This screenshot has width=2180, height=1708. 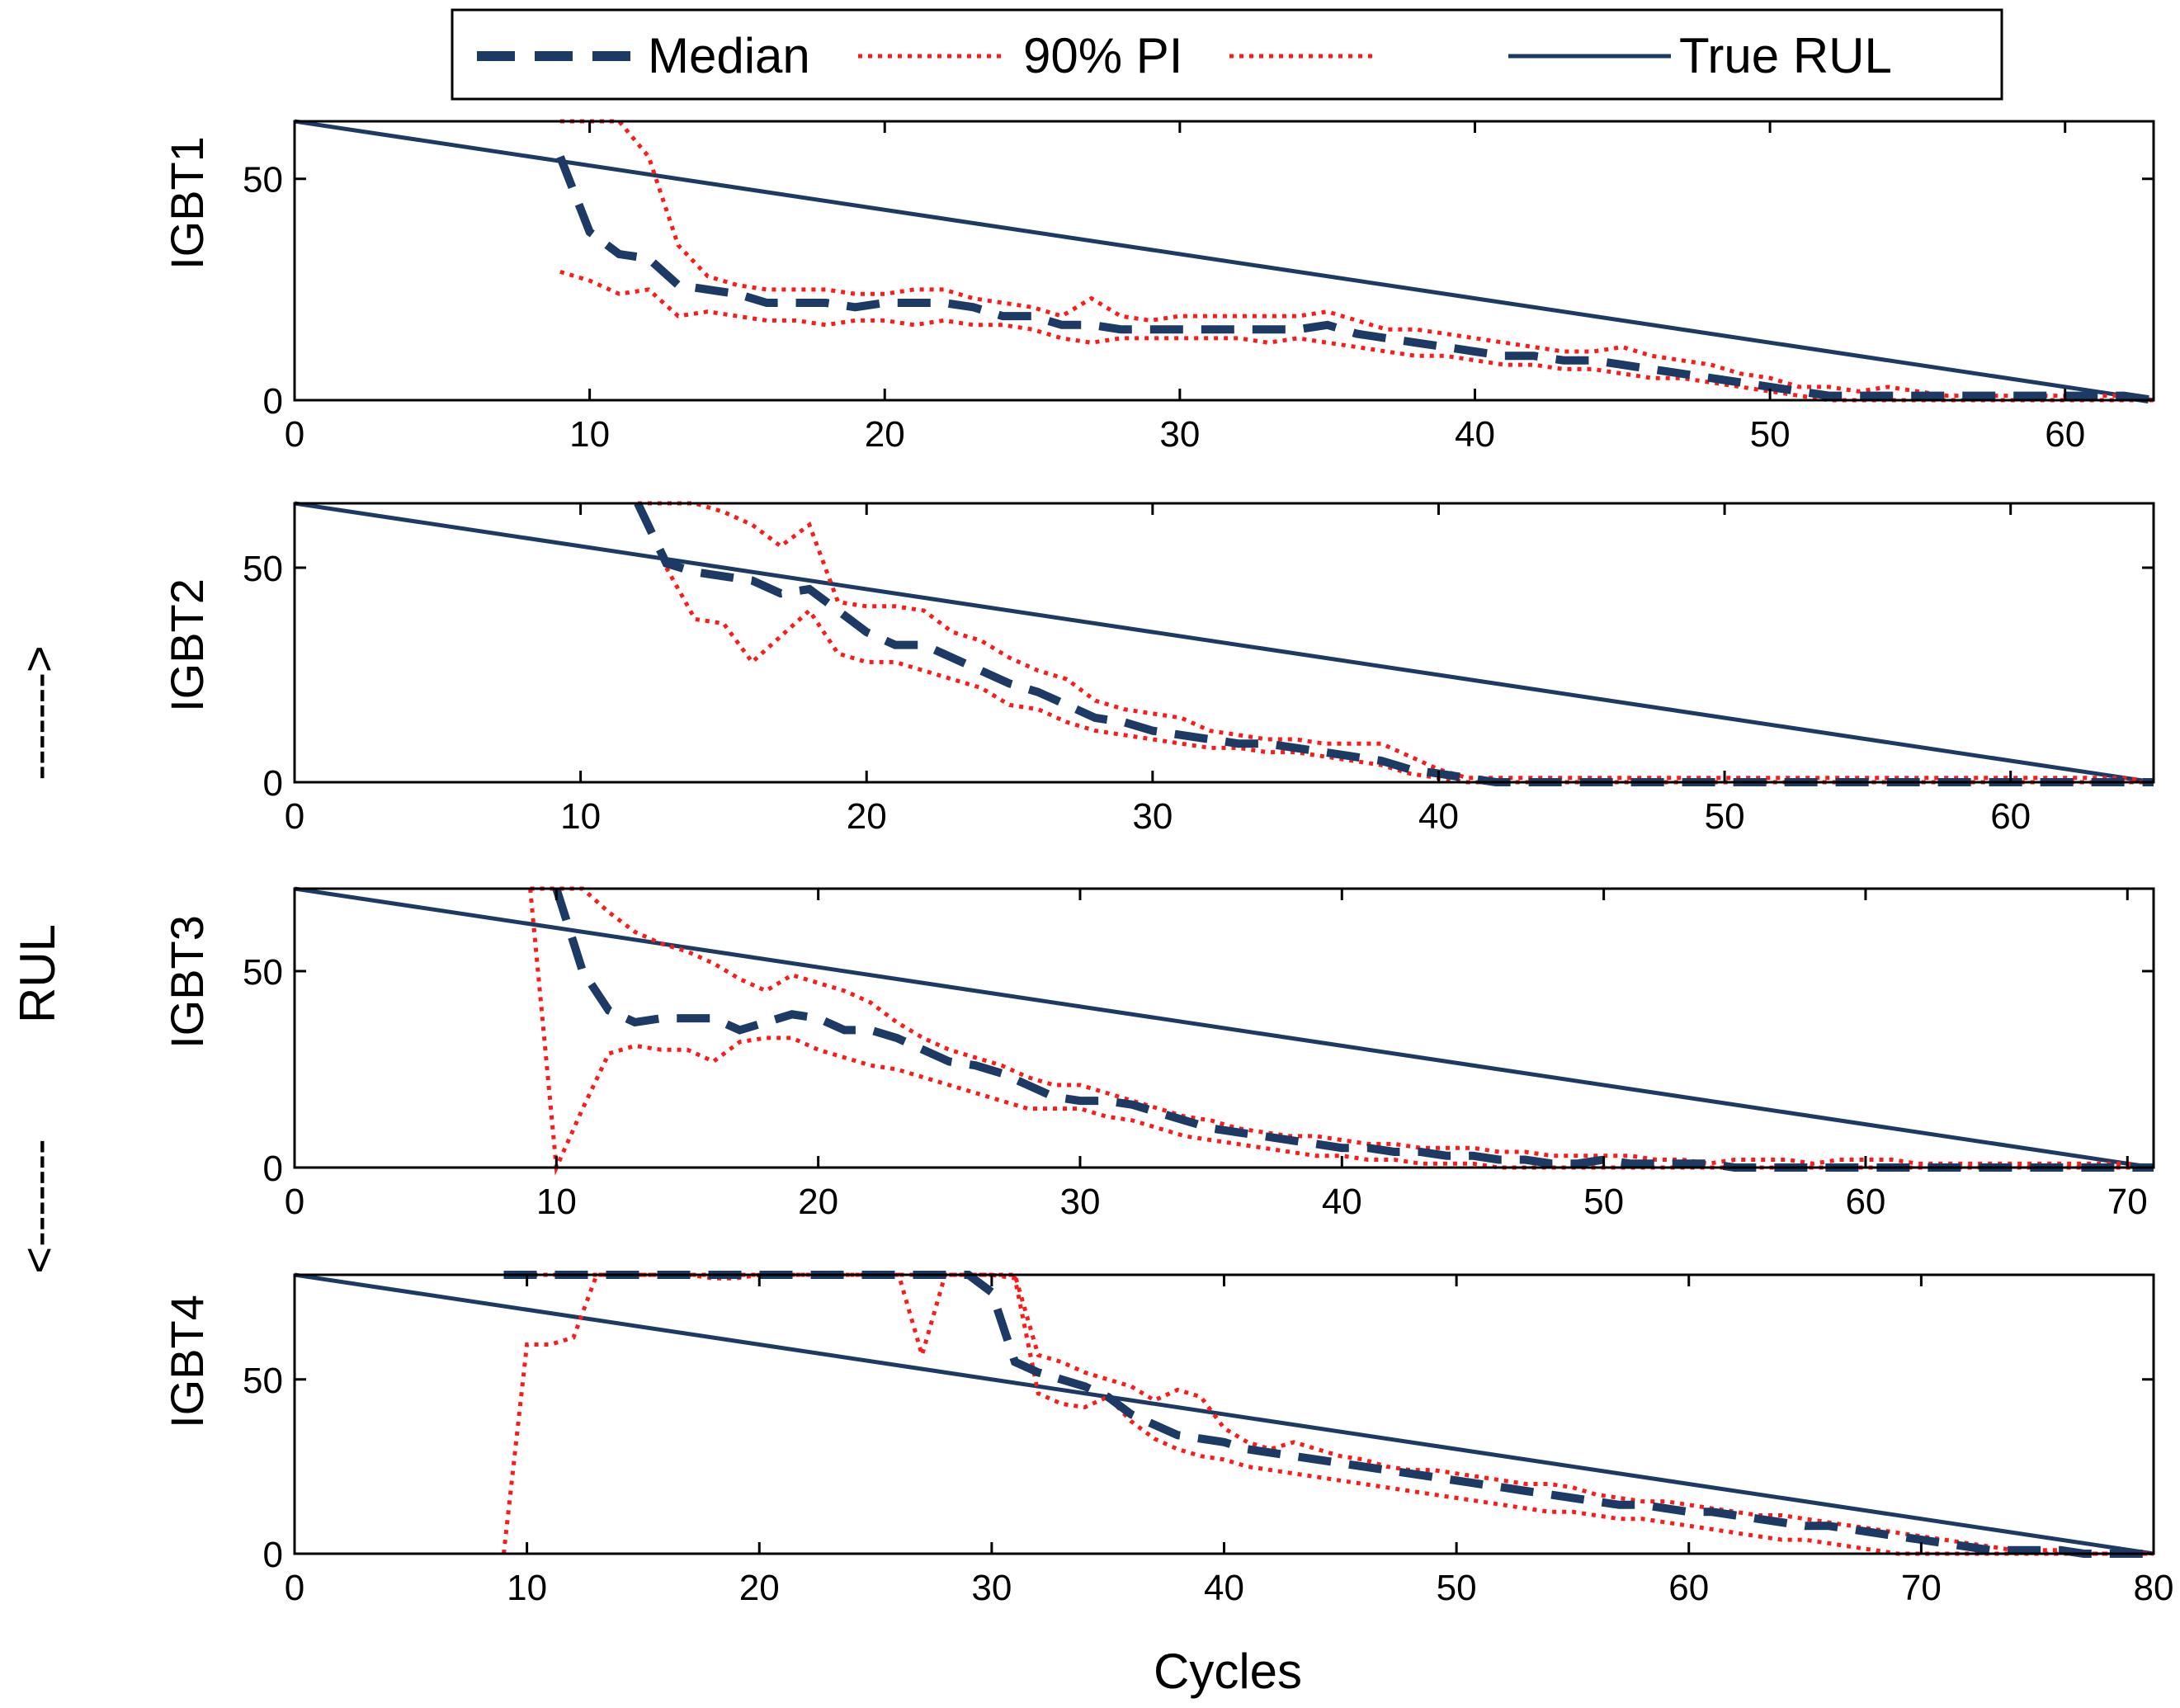 What do you see at coordinates (1688, 1588) in the screenshot?
I see `panel-4-xtick-label: 60` at bounding box center [1688, 1588].